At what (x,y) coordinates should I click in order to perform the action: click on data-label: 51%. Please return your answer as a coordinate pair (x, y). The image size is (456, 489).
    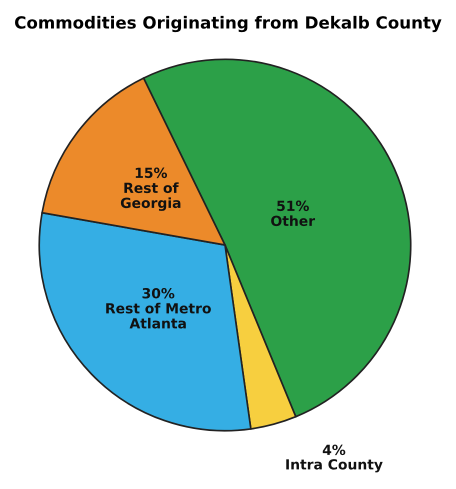
    Looking at the image, I should click on (293, 206).